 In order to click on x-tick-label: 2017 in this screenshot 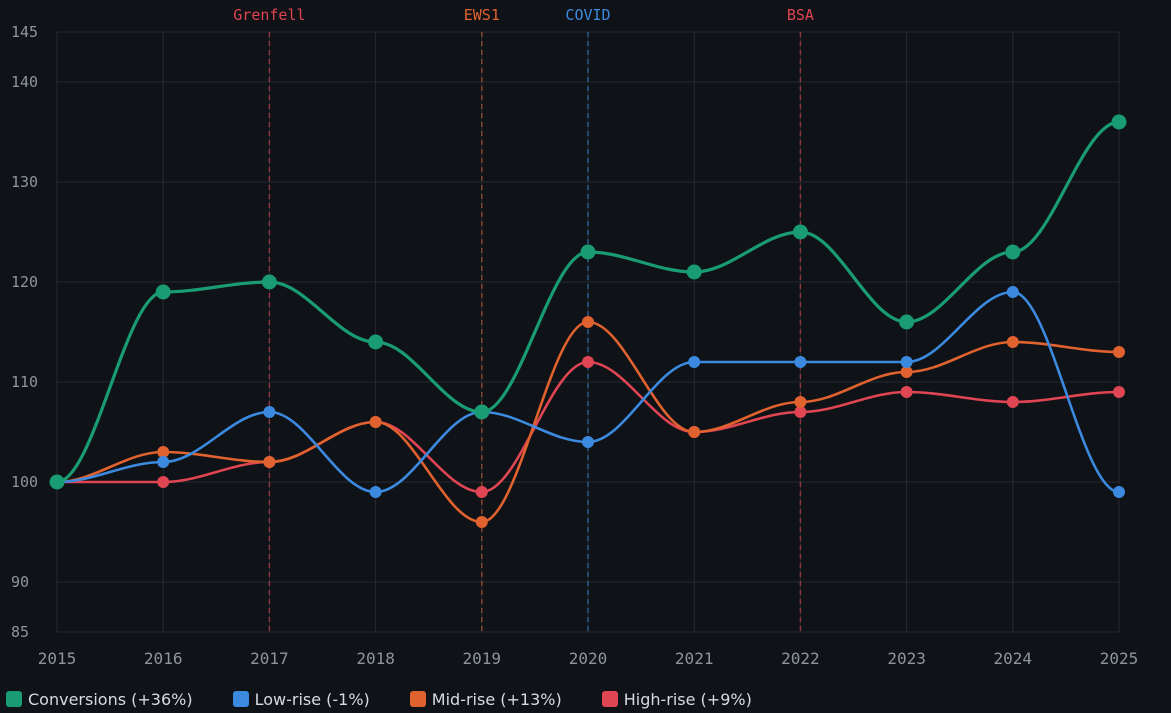, I will do `click(269, 658)`.